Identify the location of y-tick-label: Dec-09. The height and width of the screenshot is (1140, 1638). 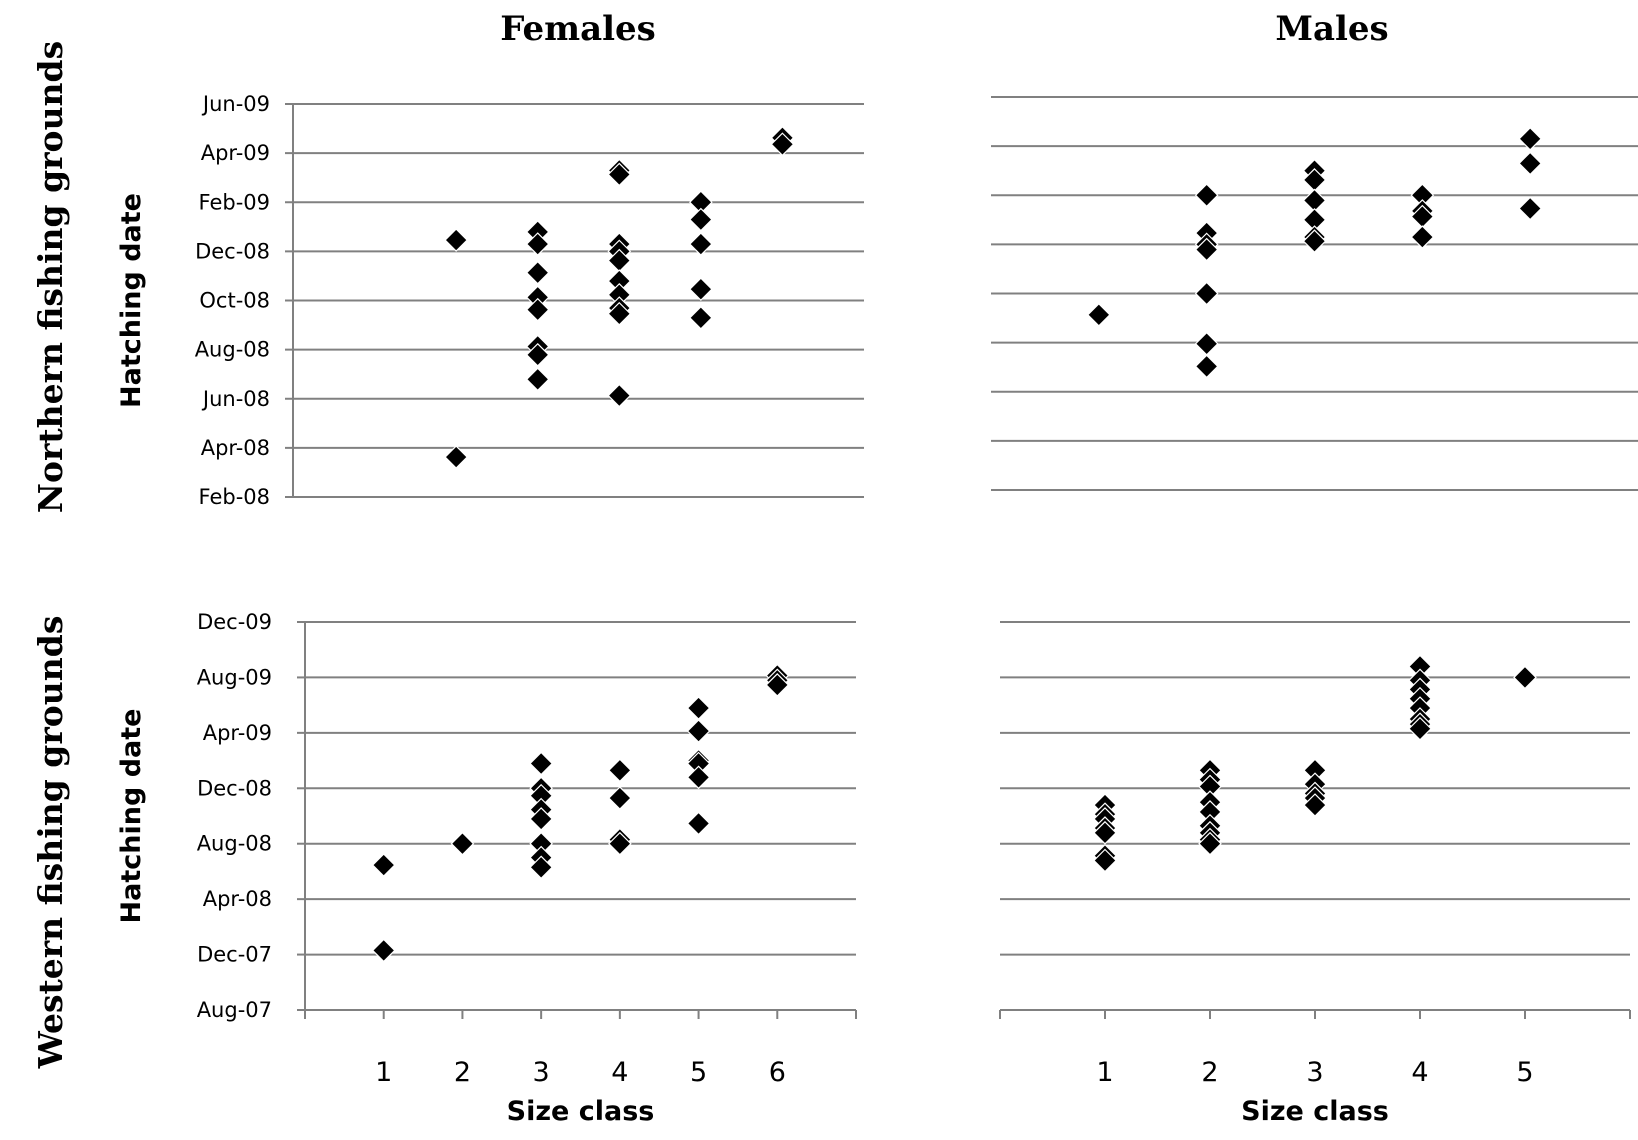
(234, 622).